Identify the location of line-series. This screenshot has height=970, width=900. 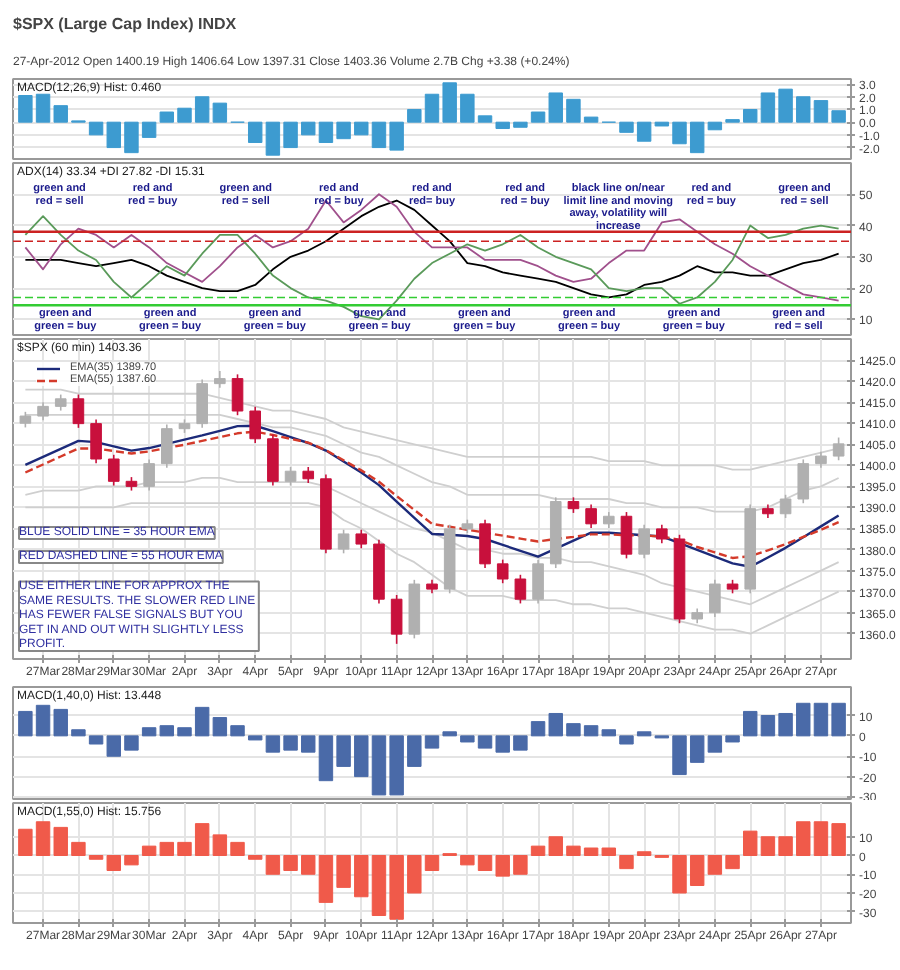
(432, 268).